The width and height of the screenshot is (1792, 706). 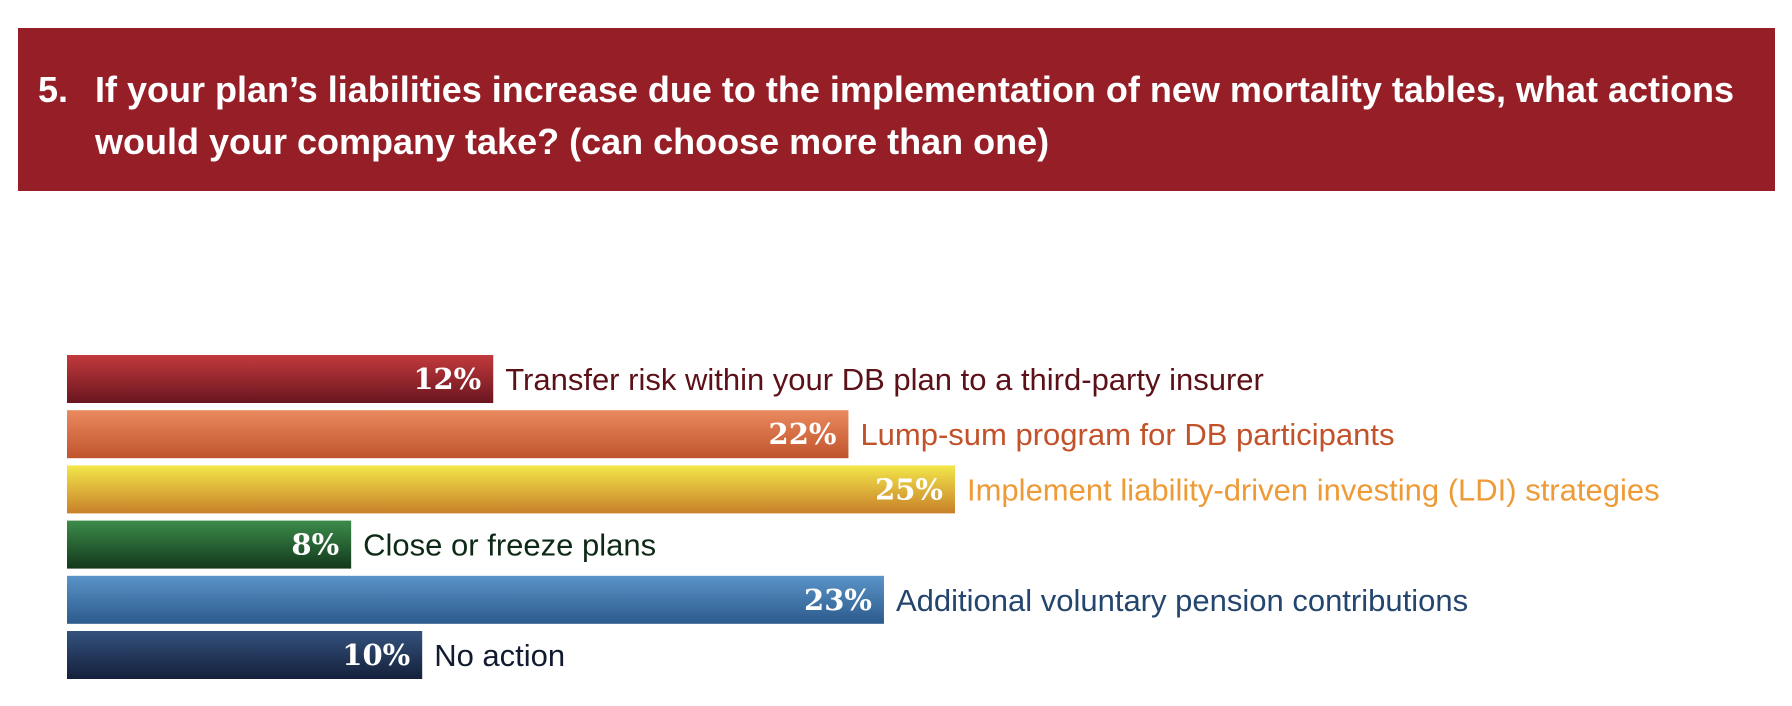 What do you see at coordinates (909, 489) in the screenshot?
I see `bar-value-label: 25%` at bounding box center [909, 489].